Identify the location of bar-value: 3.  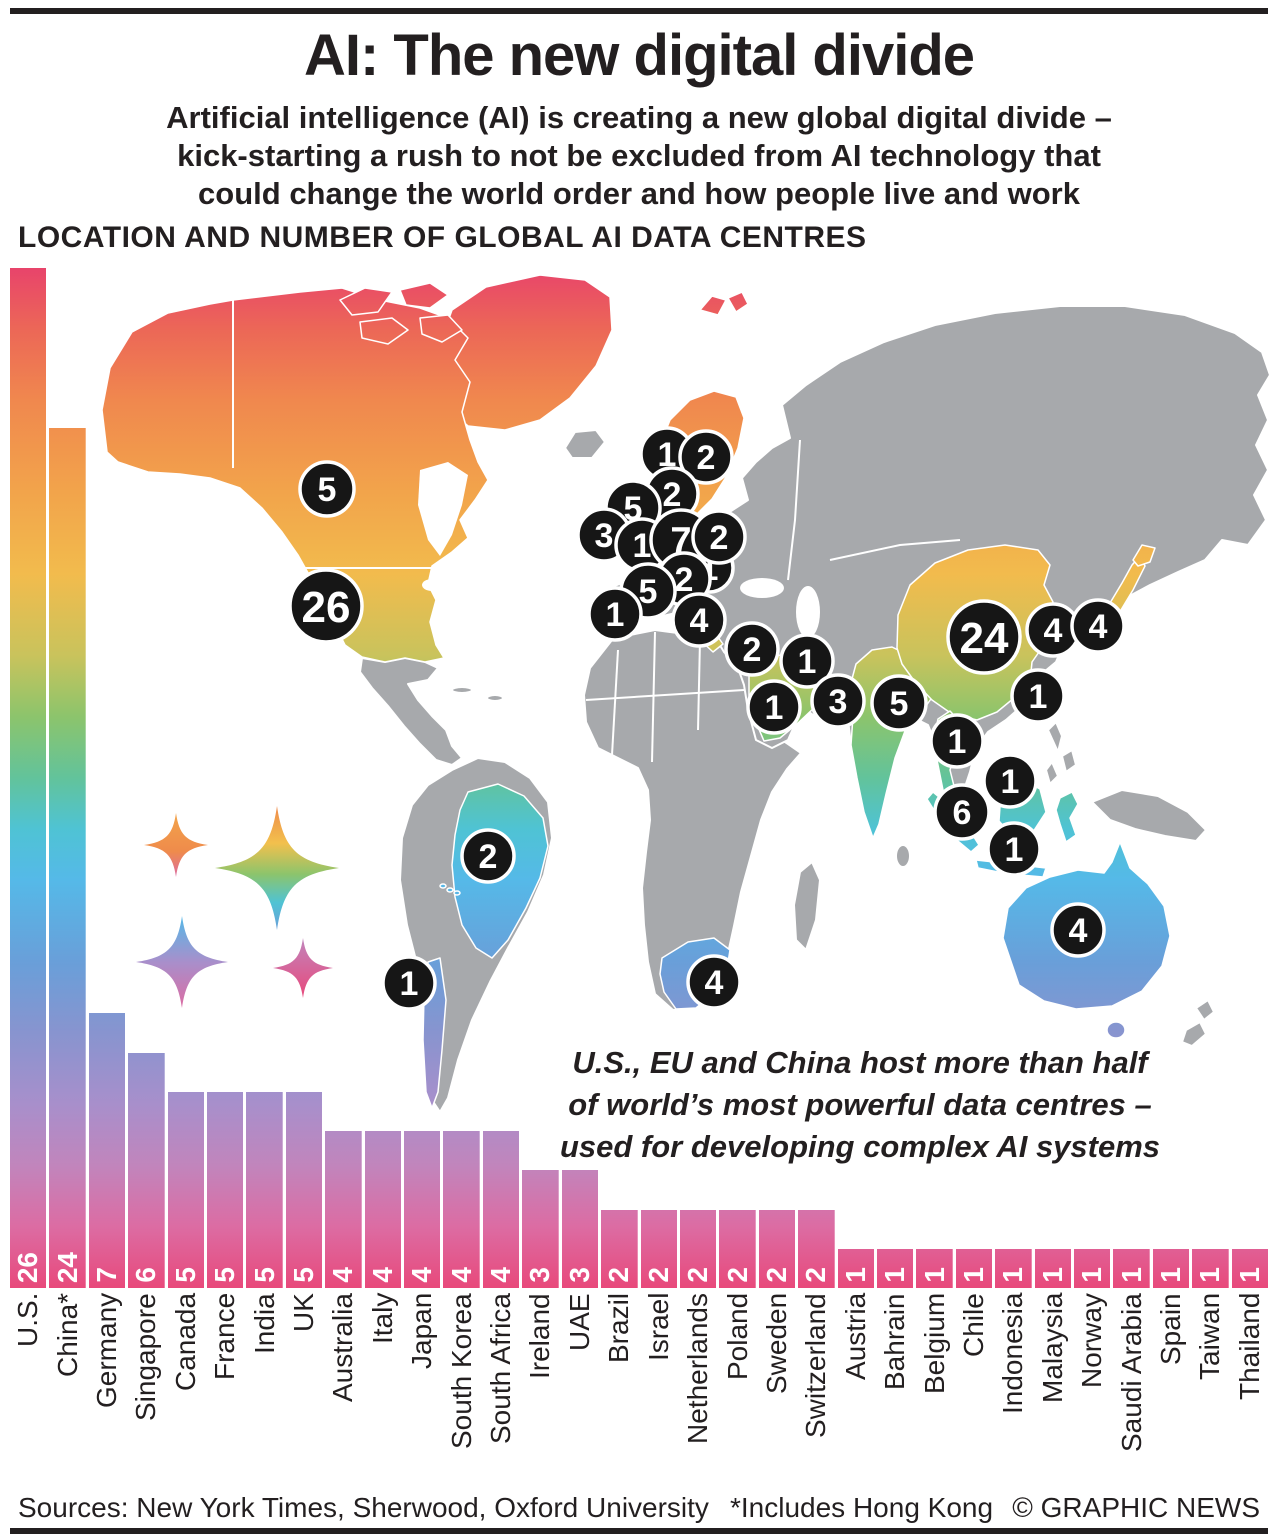
(579, 1275).